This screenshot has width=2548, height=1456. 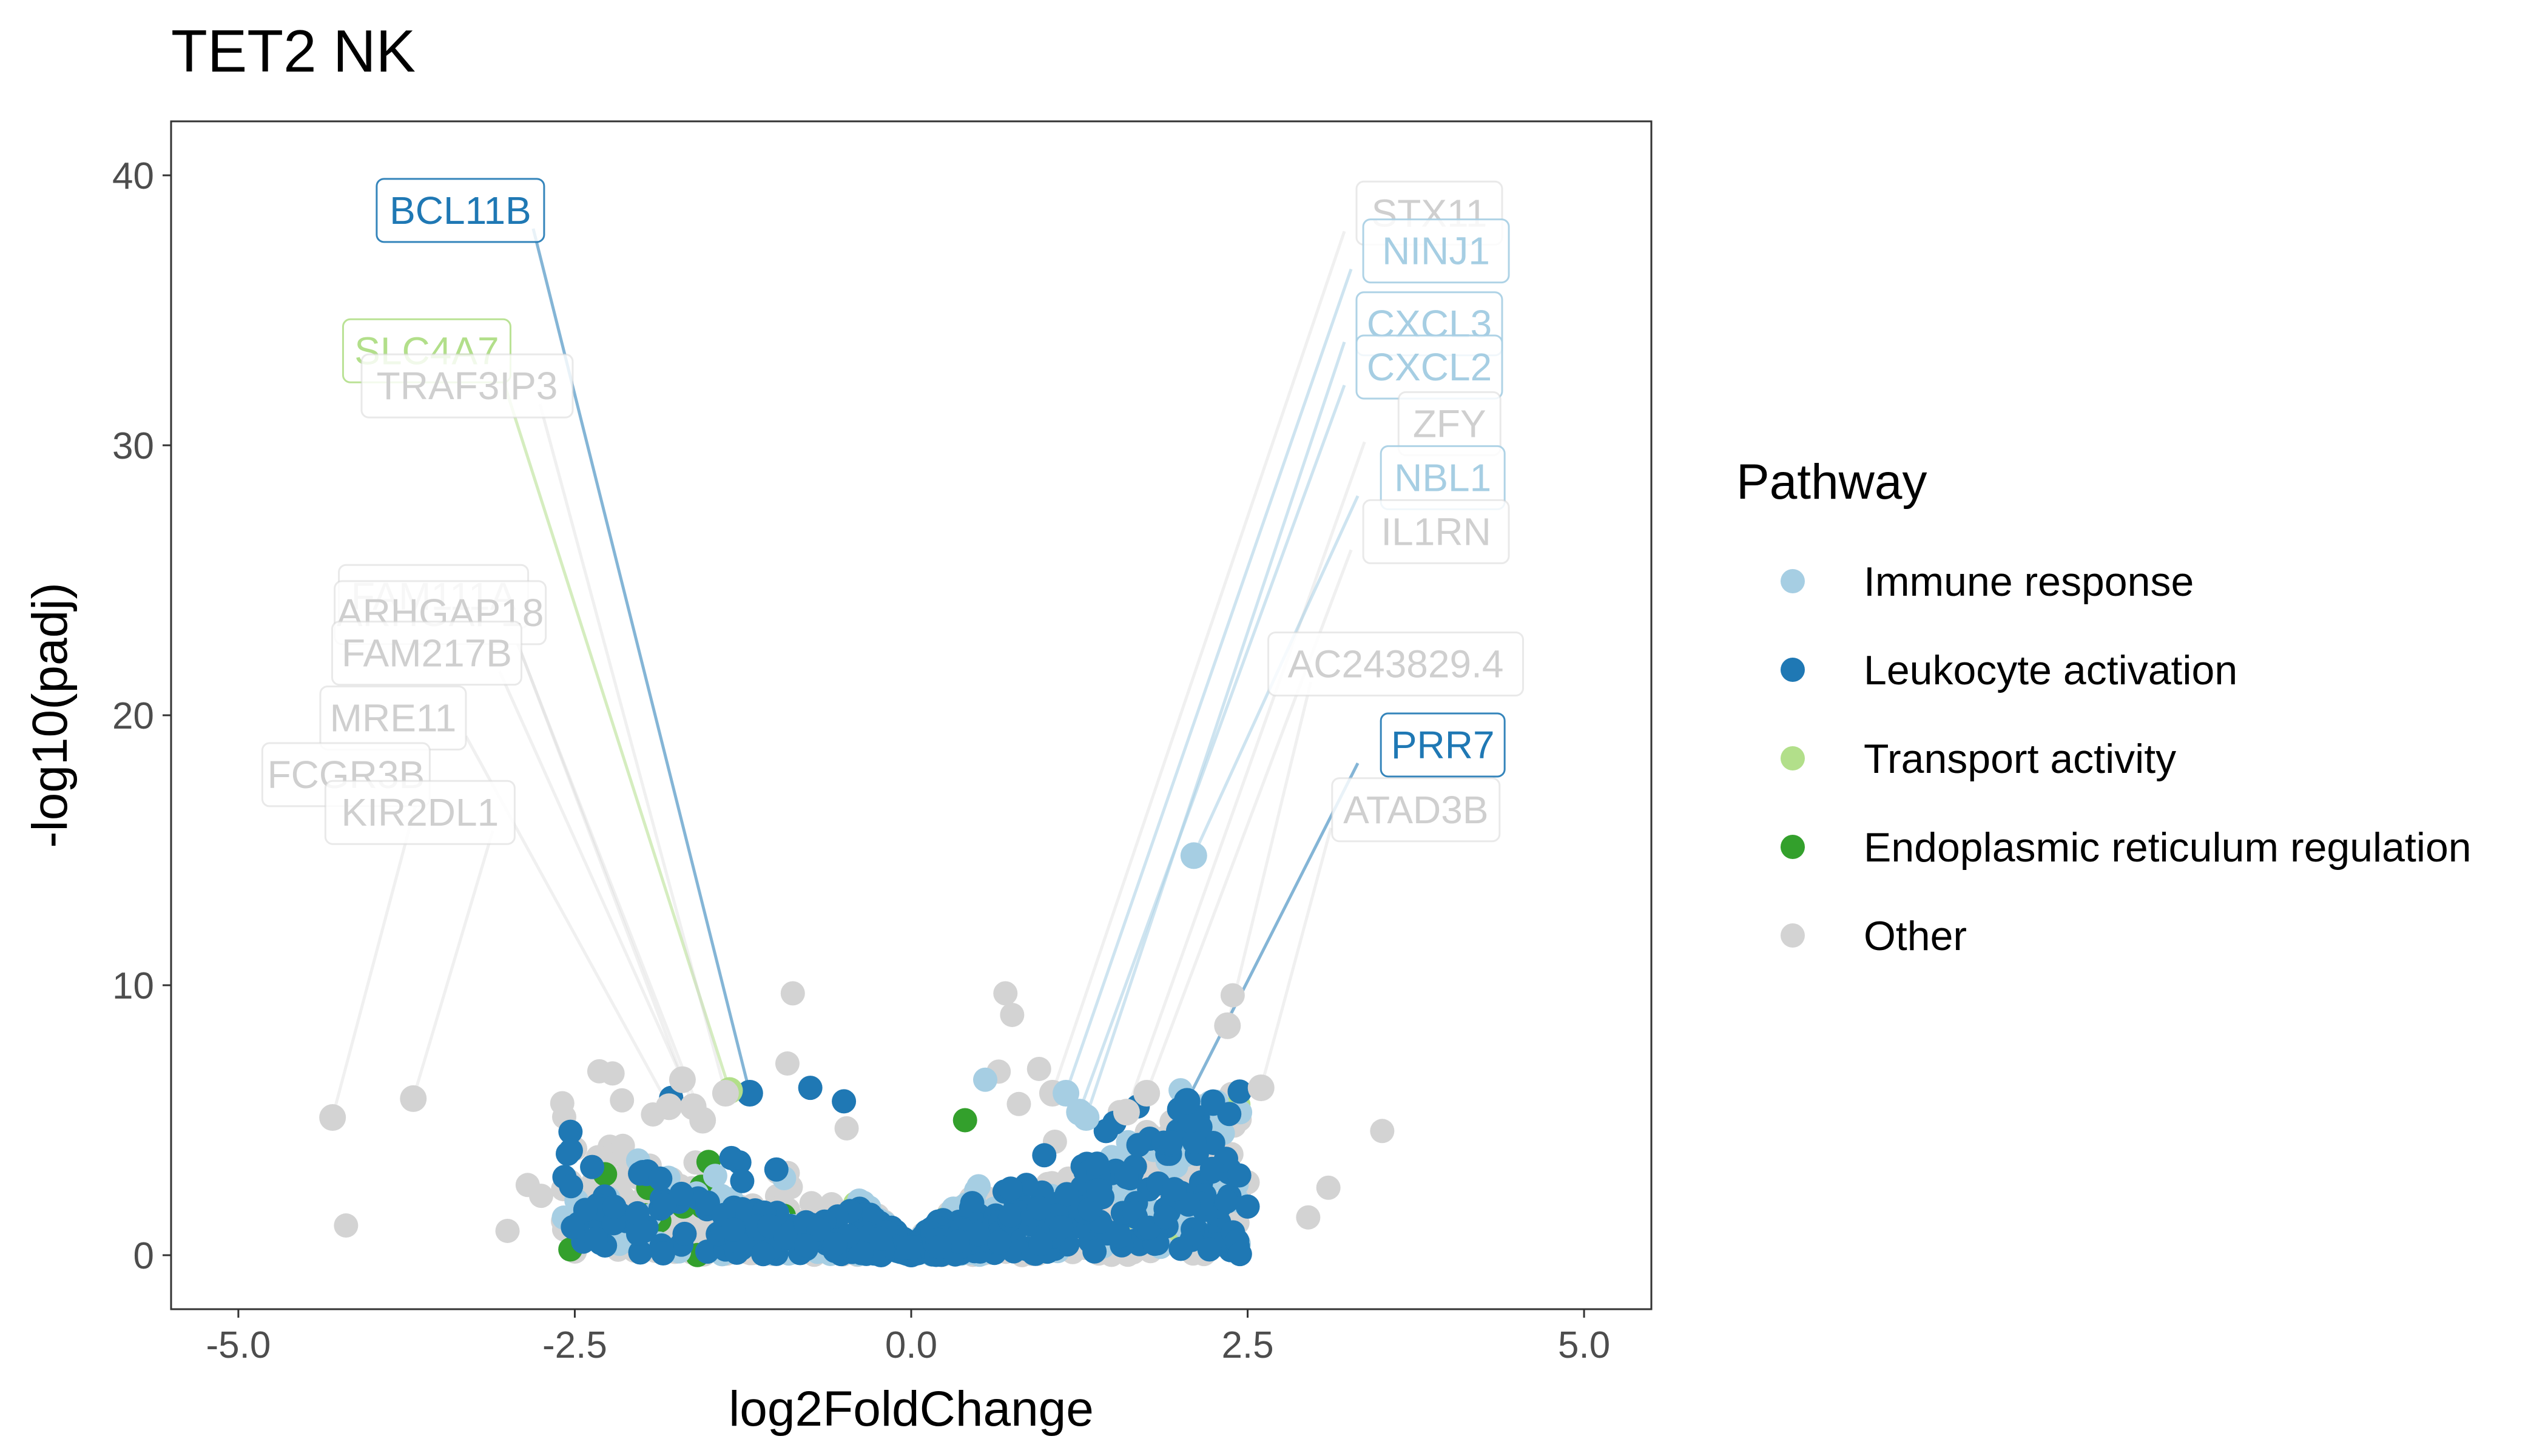 I want to click on gene-label: BCL11B, so click(x=460, y=210).